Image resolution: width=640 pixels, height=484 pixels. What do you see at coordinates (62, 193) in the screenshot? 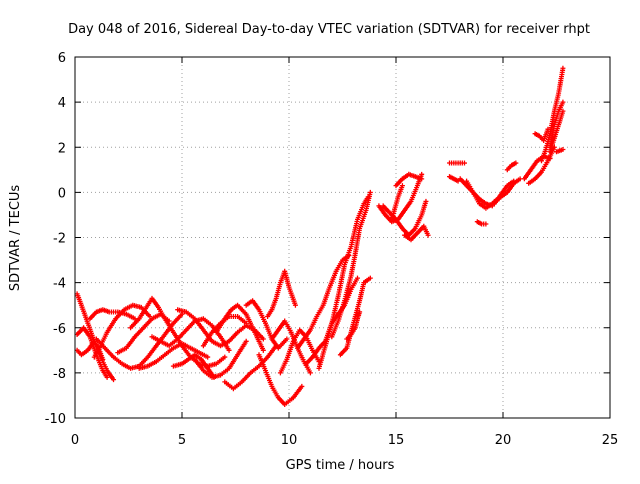
I see `y-tick-label: 0` at bounding box center [62, 193].